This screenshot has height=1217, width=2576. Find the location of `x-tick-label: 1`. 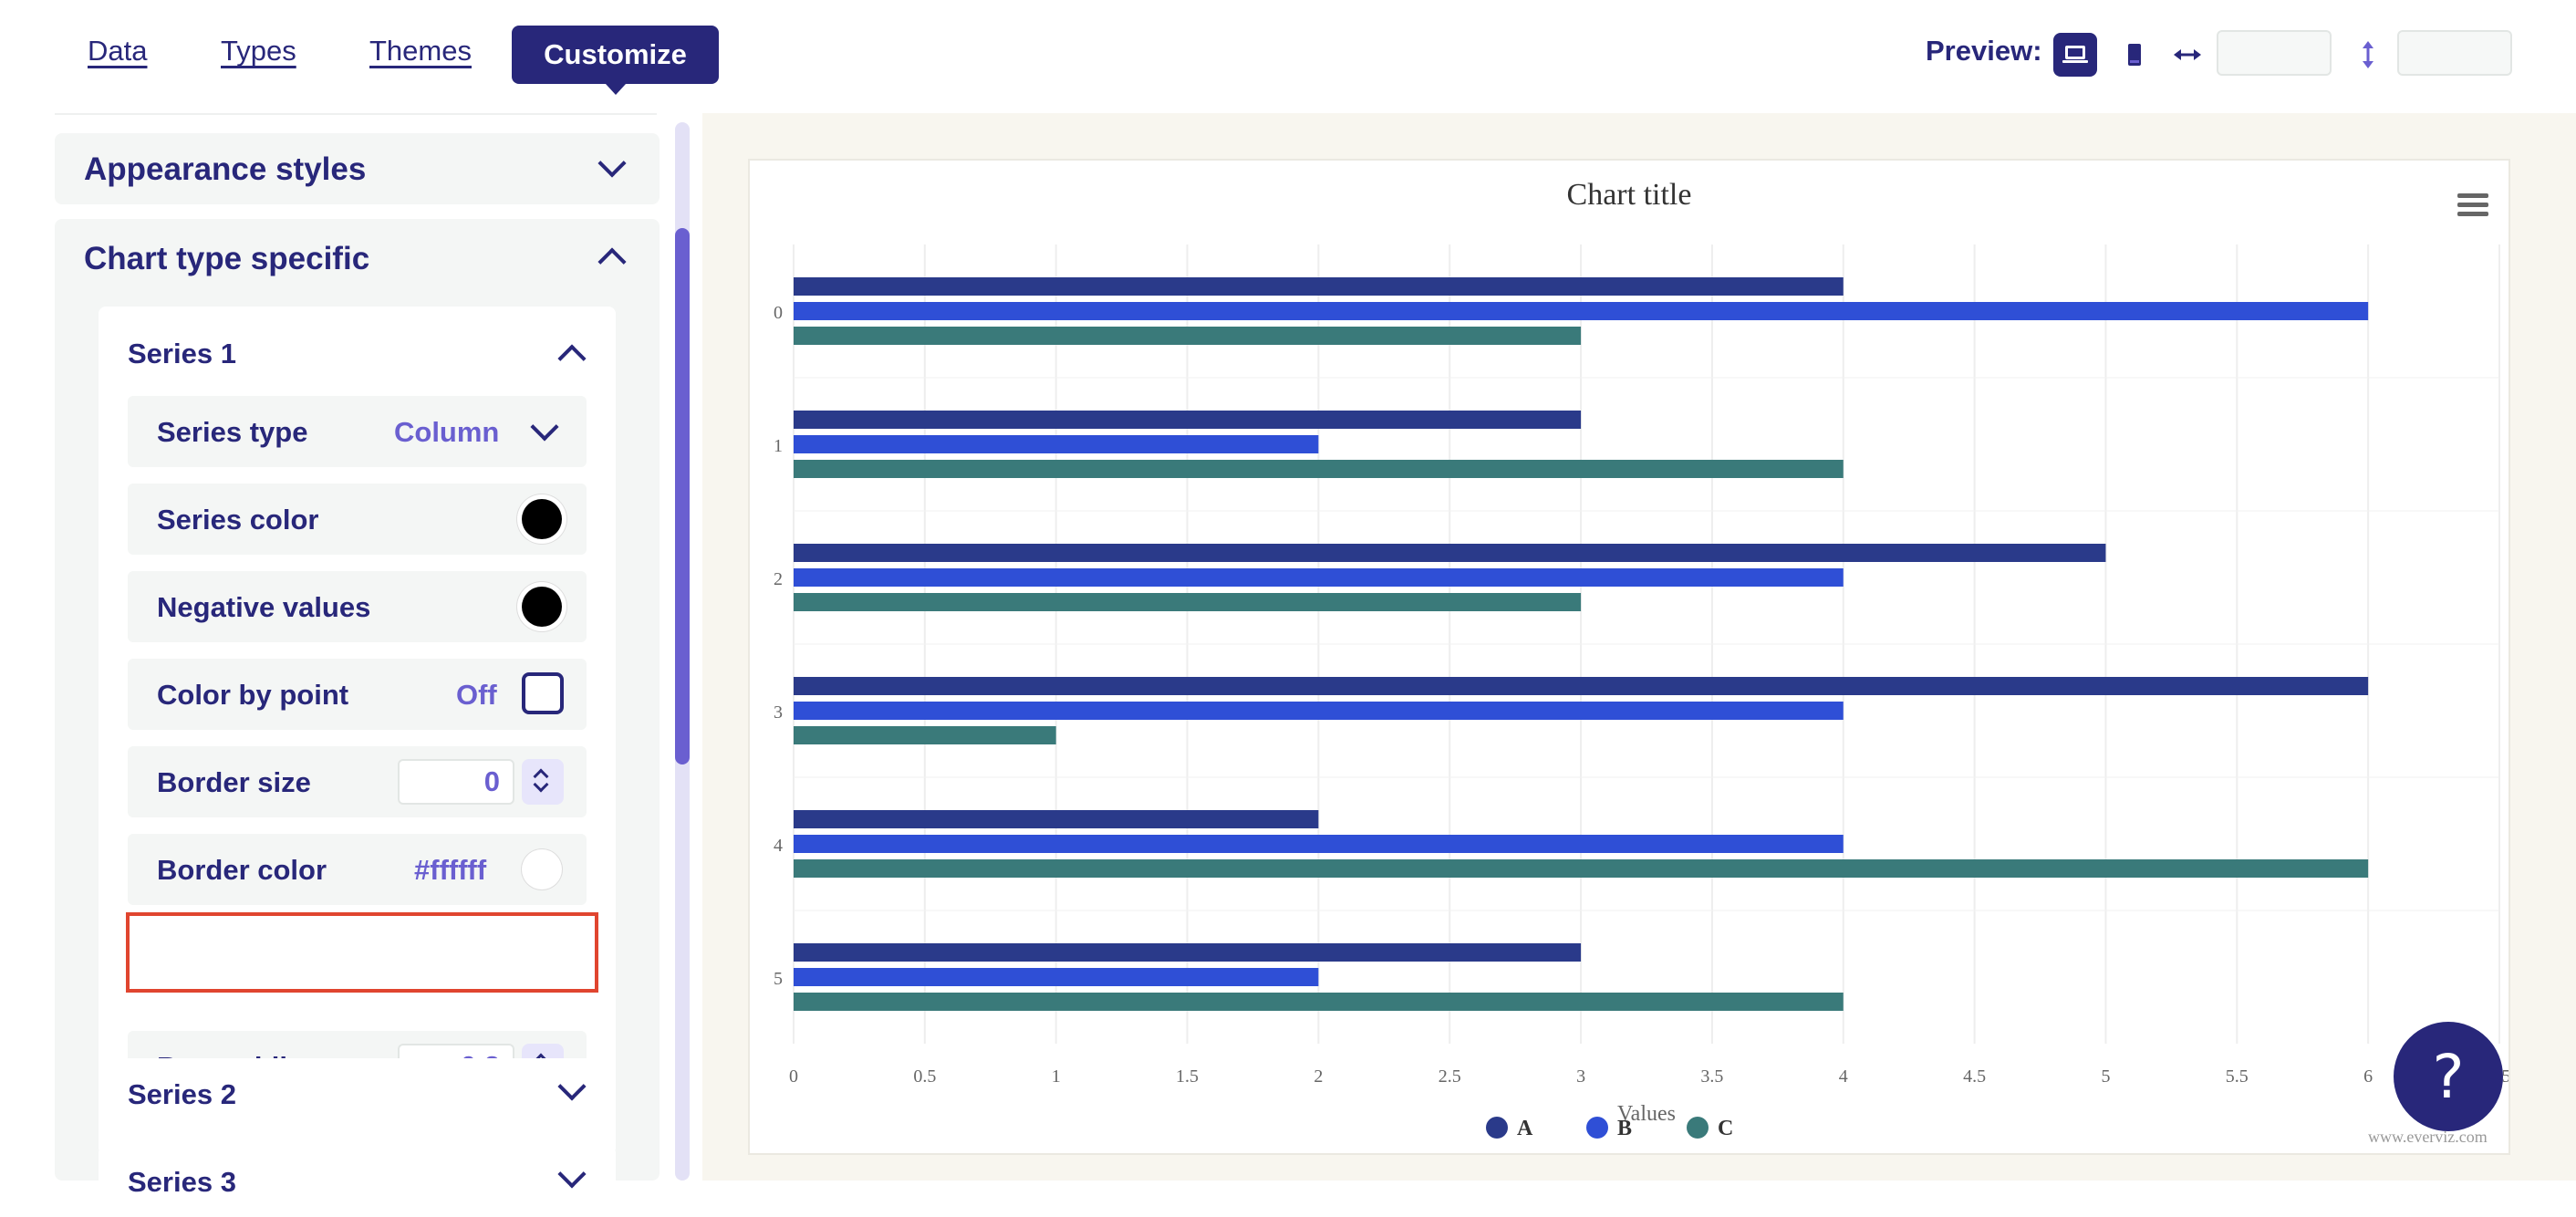

x-tick-label: 1 is located at coordinates (1056, 1076).